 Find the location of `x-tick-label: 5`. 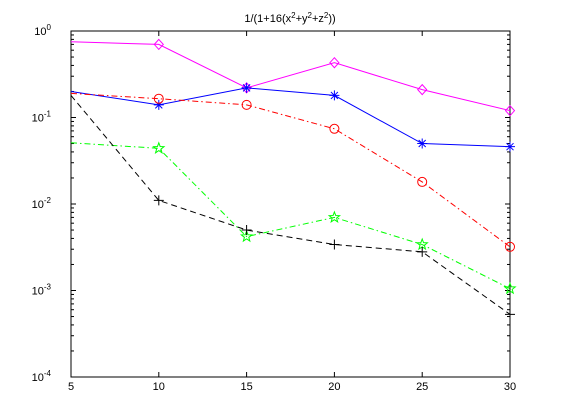

x-tick-label: 5 is located at coordinates (71, 387).